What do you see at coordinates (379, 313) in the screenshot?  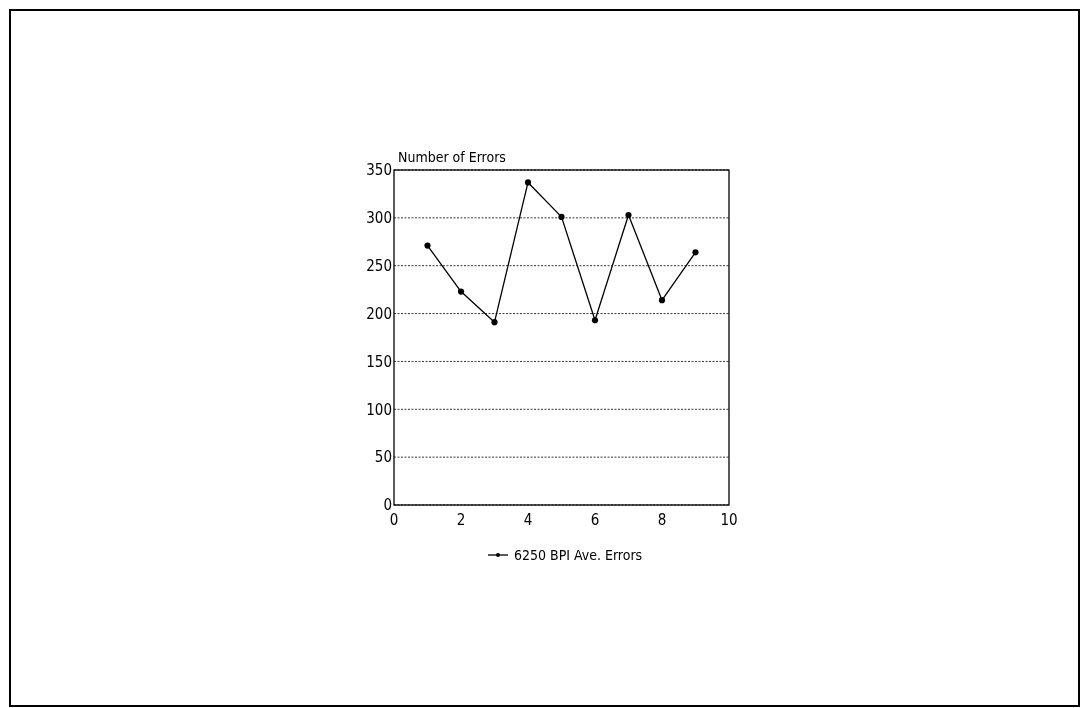 I see `y-tick-label: 200` at bounding box center [379, 313].